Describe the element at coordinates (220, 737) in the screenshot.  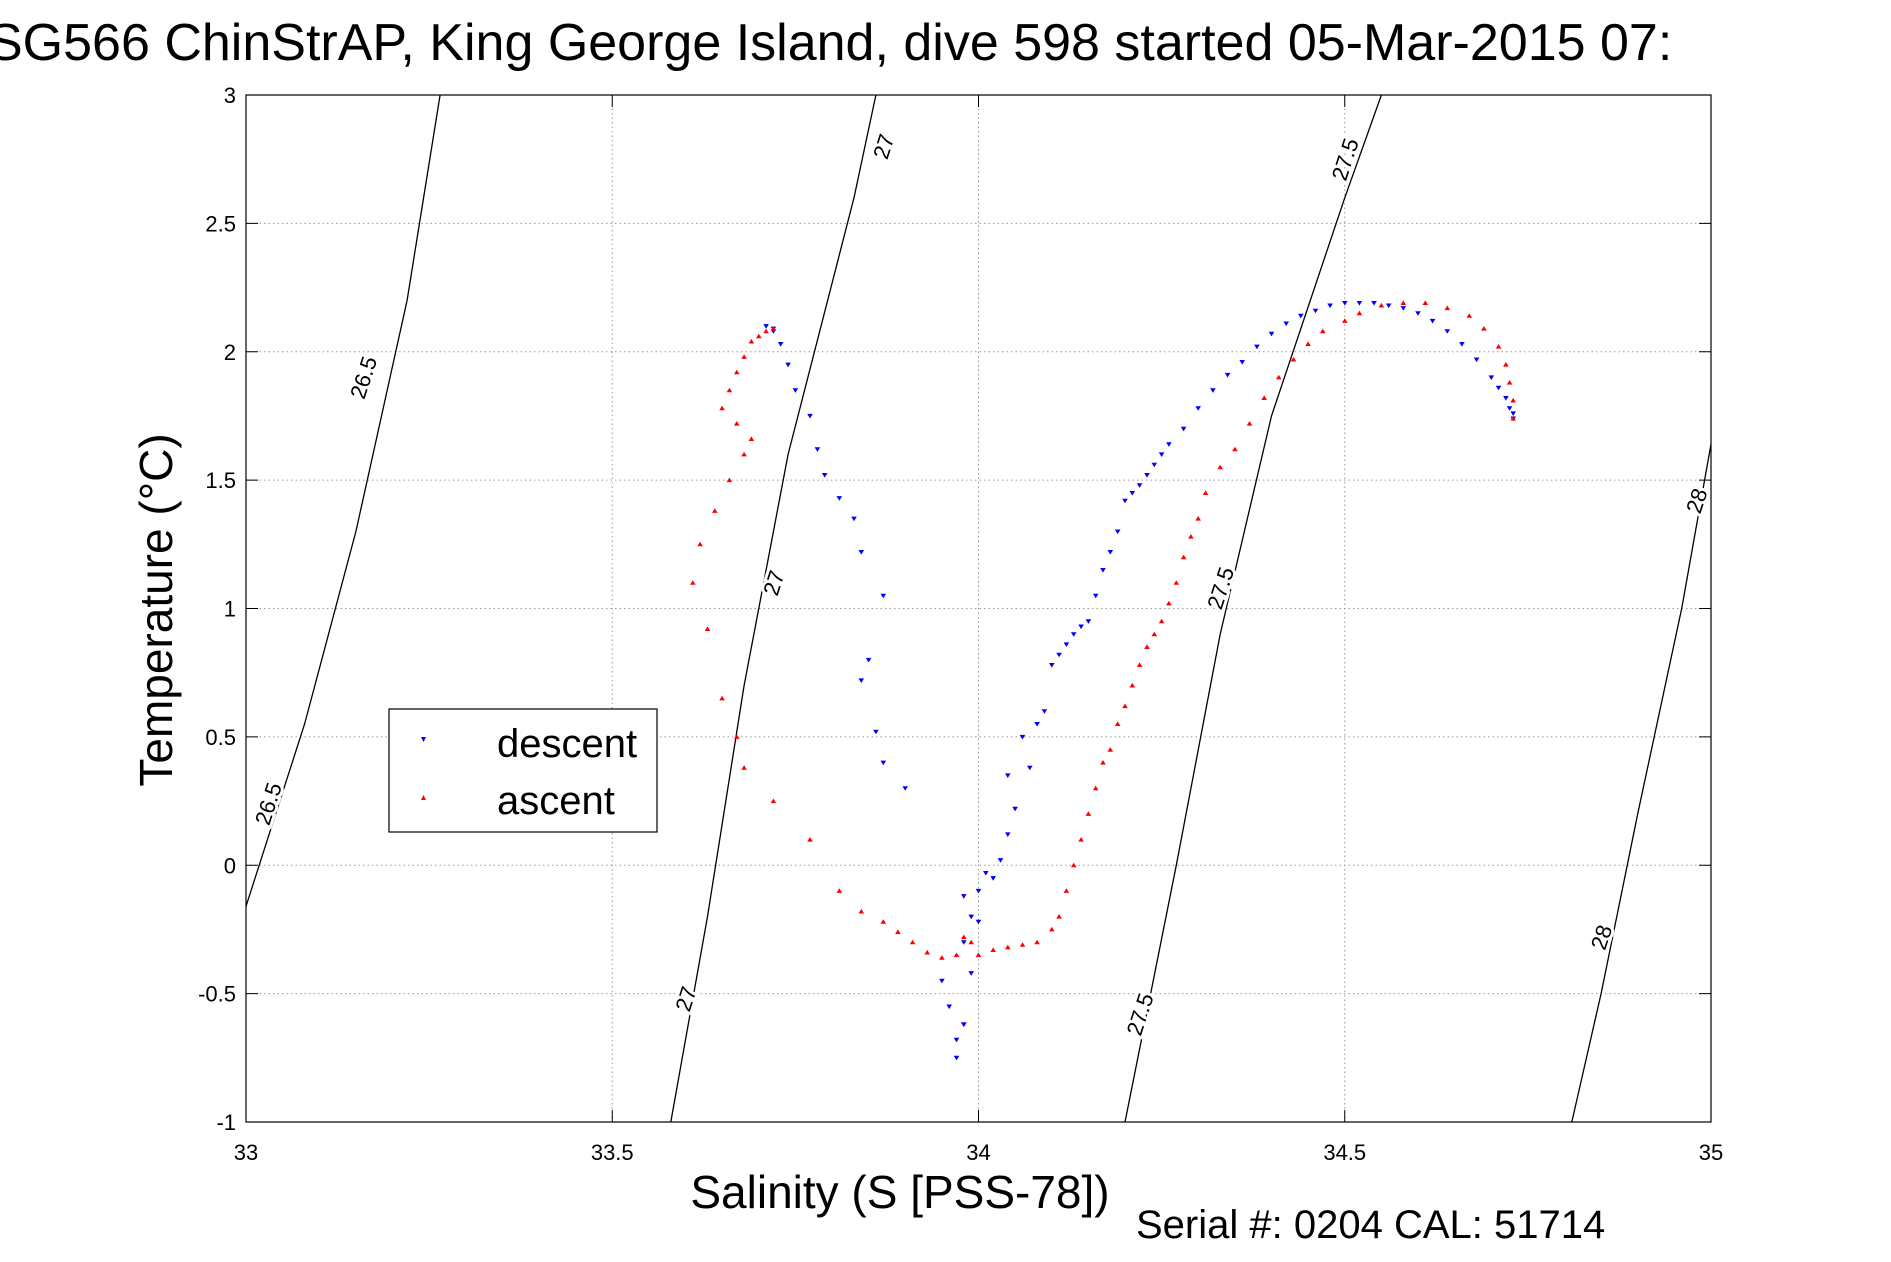
I see `y-tick-label: 0.5` at that location.